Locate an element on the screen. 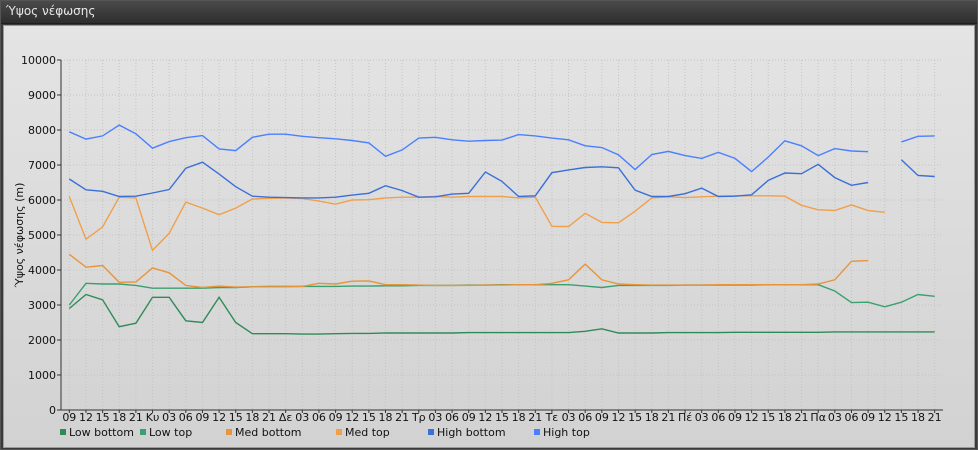 Image resolution: width=978 pixels, height=450 pixels. x-tick-label-26: 15 is located at coordinates (502, 417).